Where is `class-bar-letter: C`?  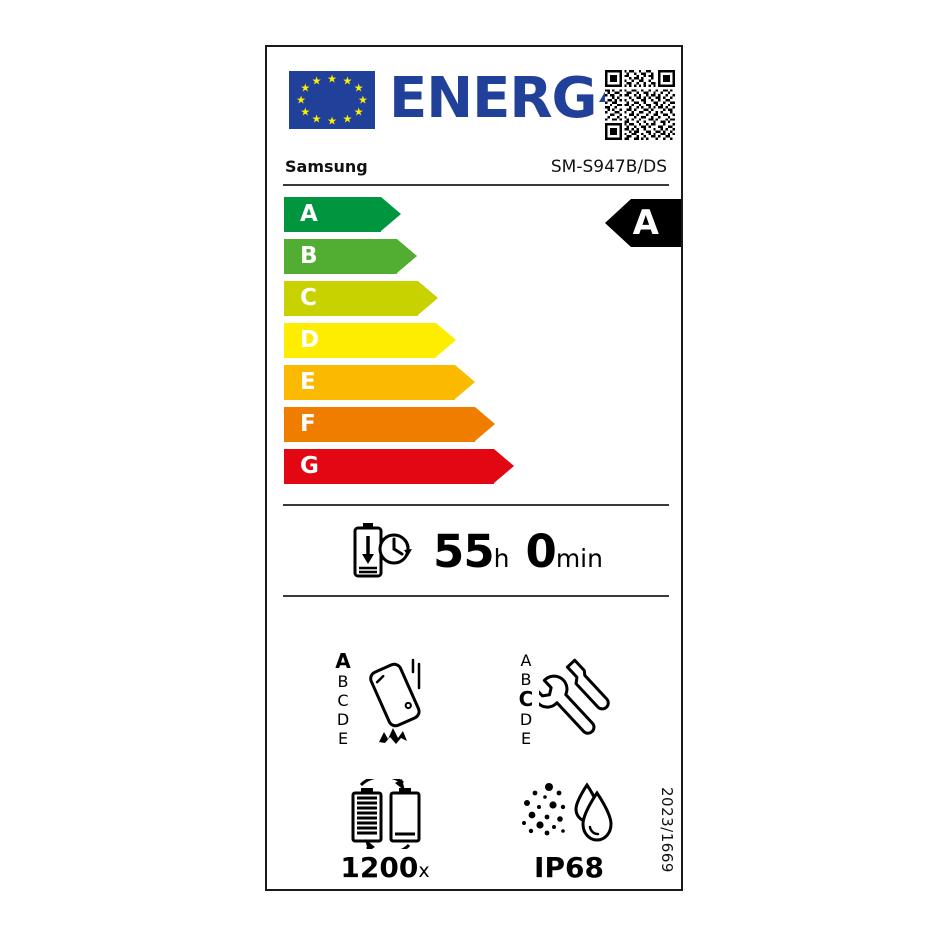 class-bar-letter: C is located at coordinates (308, 298).